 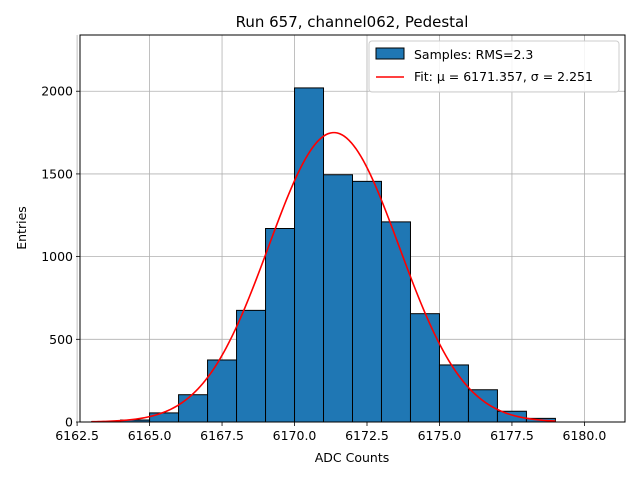 I want to click on y-tick-label: 2000, so click(x=57, y=91).